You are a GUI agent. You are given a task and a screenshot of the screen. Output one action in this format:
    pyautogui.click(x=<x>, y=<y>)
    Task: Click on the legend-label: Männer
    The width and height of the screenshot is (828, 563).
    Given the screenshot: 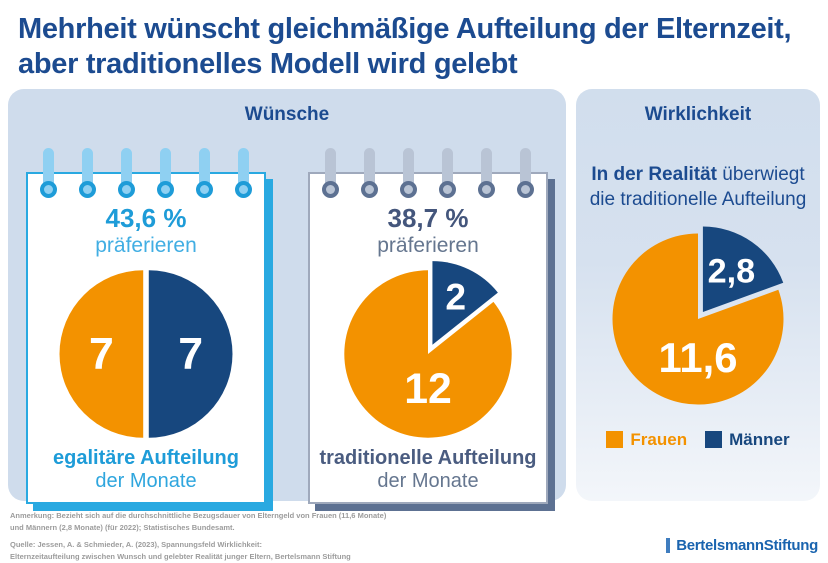 What is the action you would take?
    pyautogui.click(x=759, y=439)
    